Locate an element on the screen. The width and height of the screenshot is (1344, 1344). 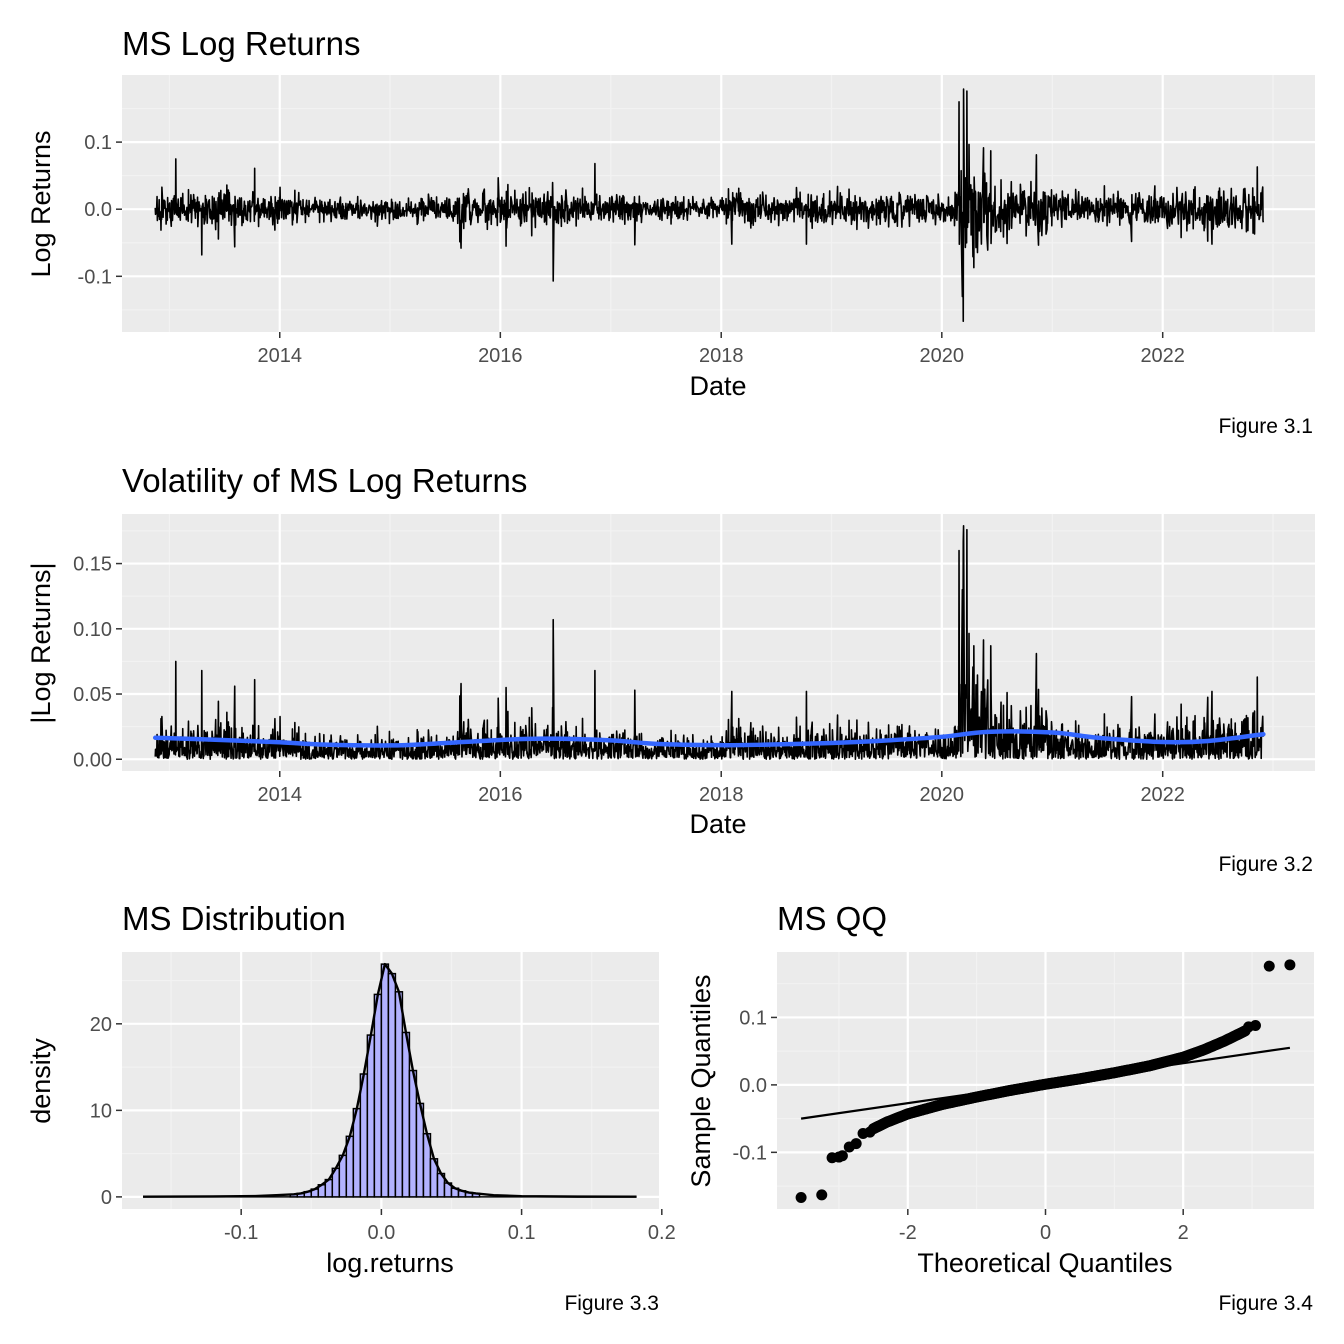
volatility-smooth-line is located at coordinates (709, 738).